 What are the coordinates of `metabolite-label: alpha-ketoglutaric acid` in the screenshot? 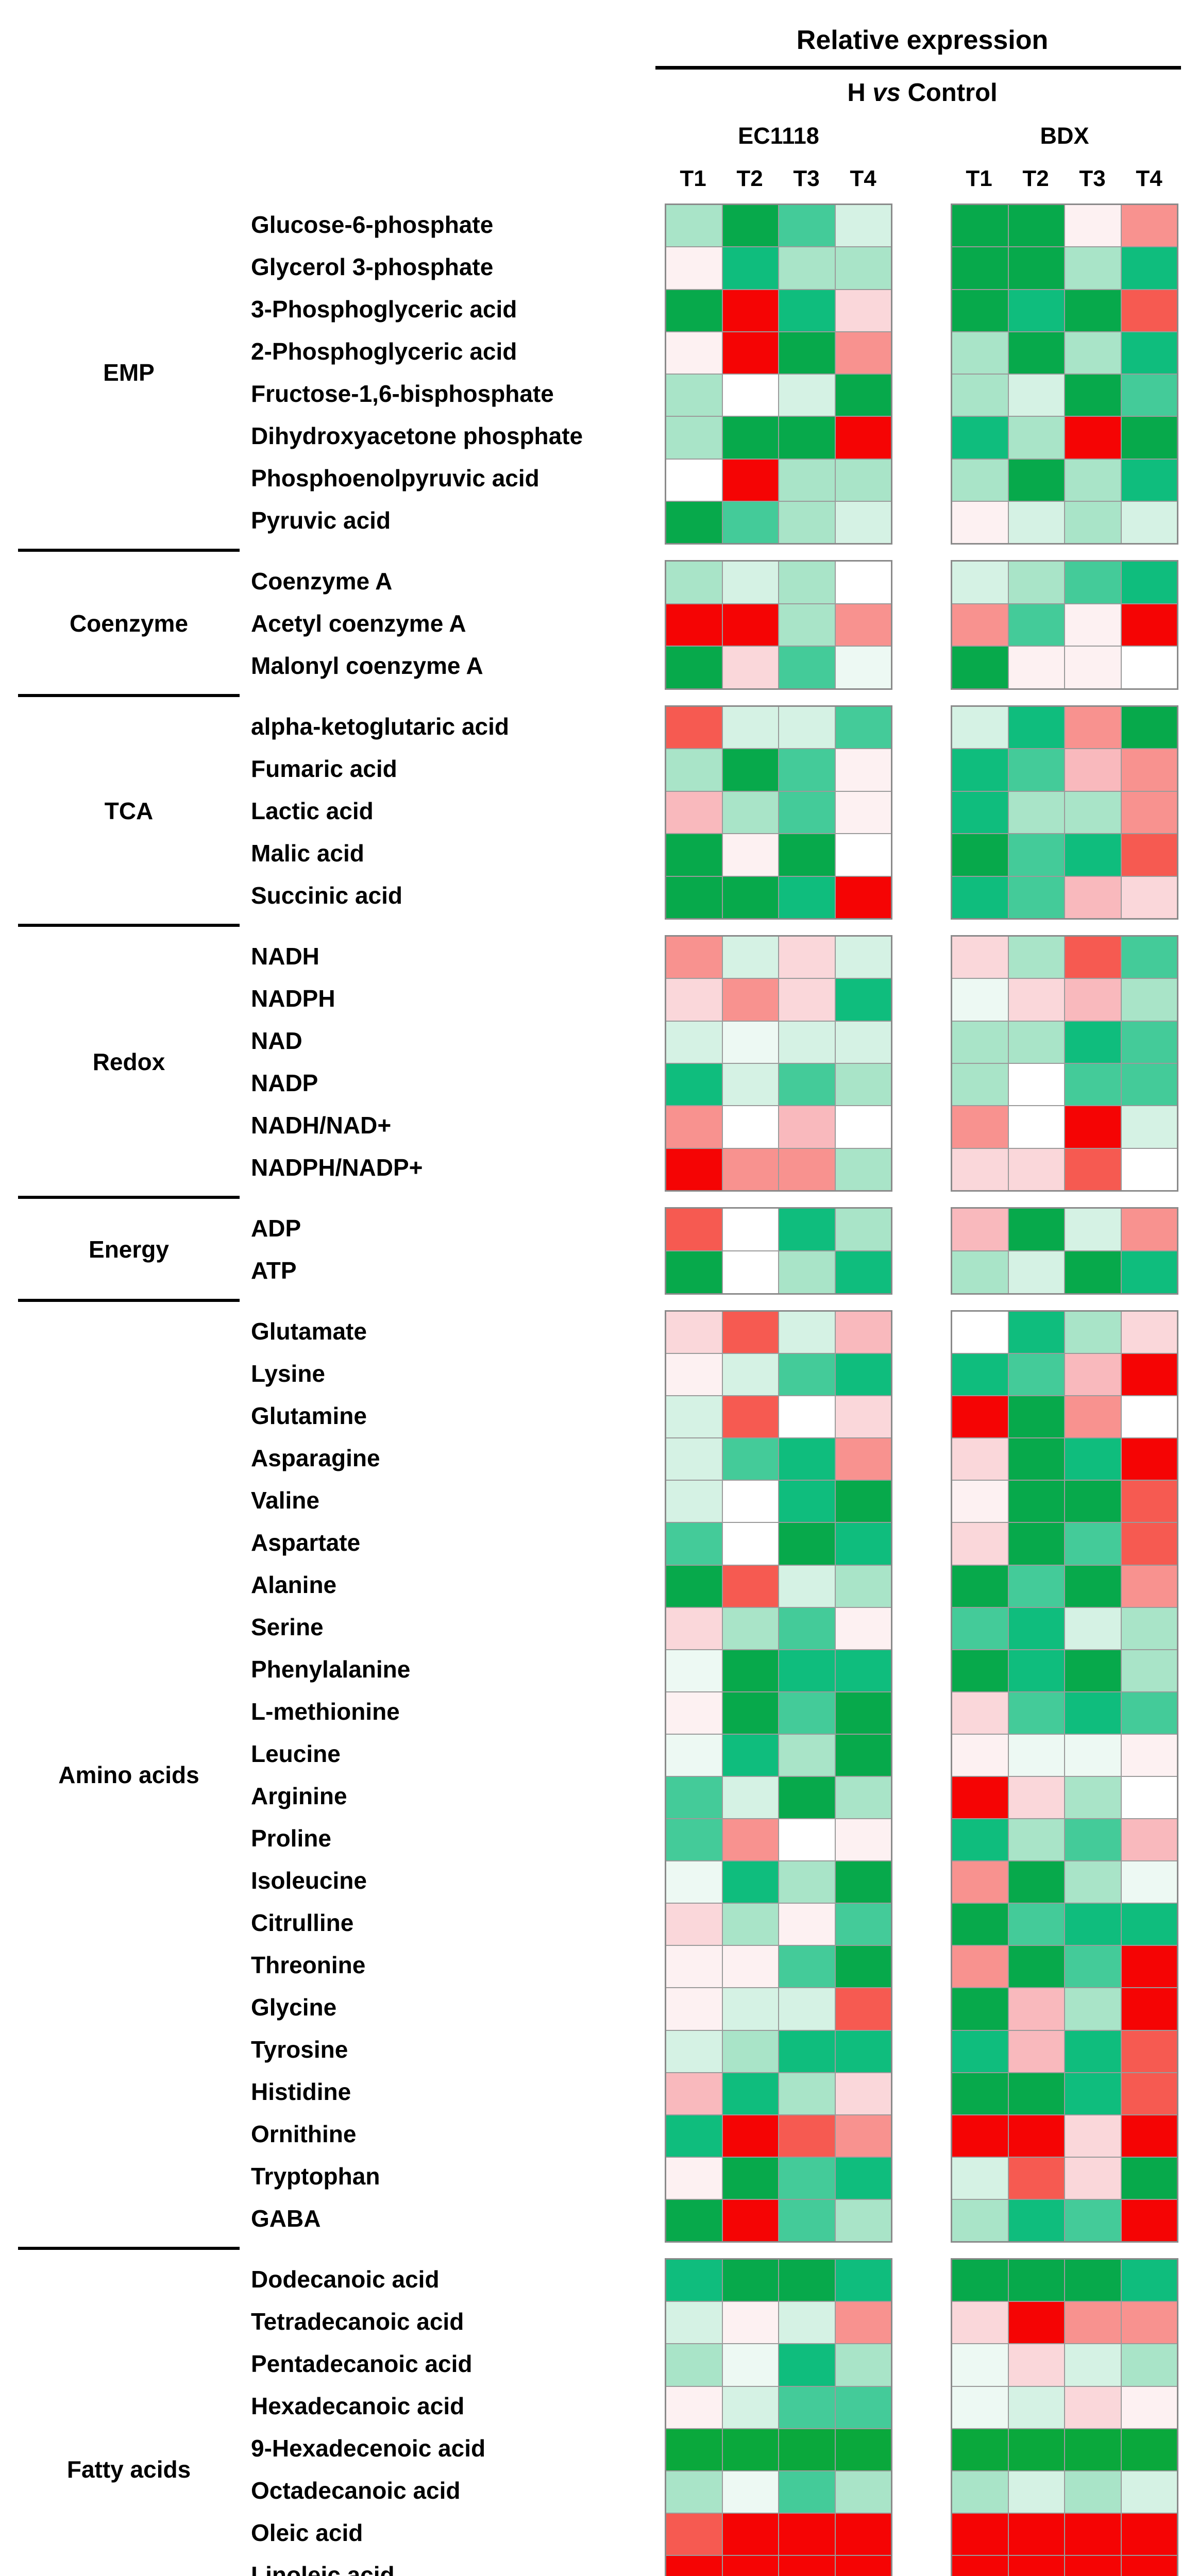 It's located at (380, 726).